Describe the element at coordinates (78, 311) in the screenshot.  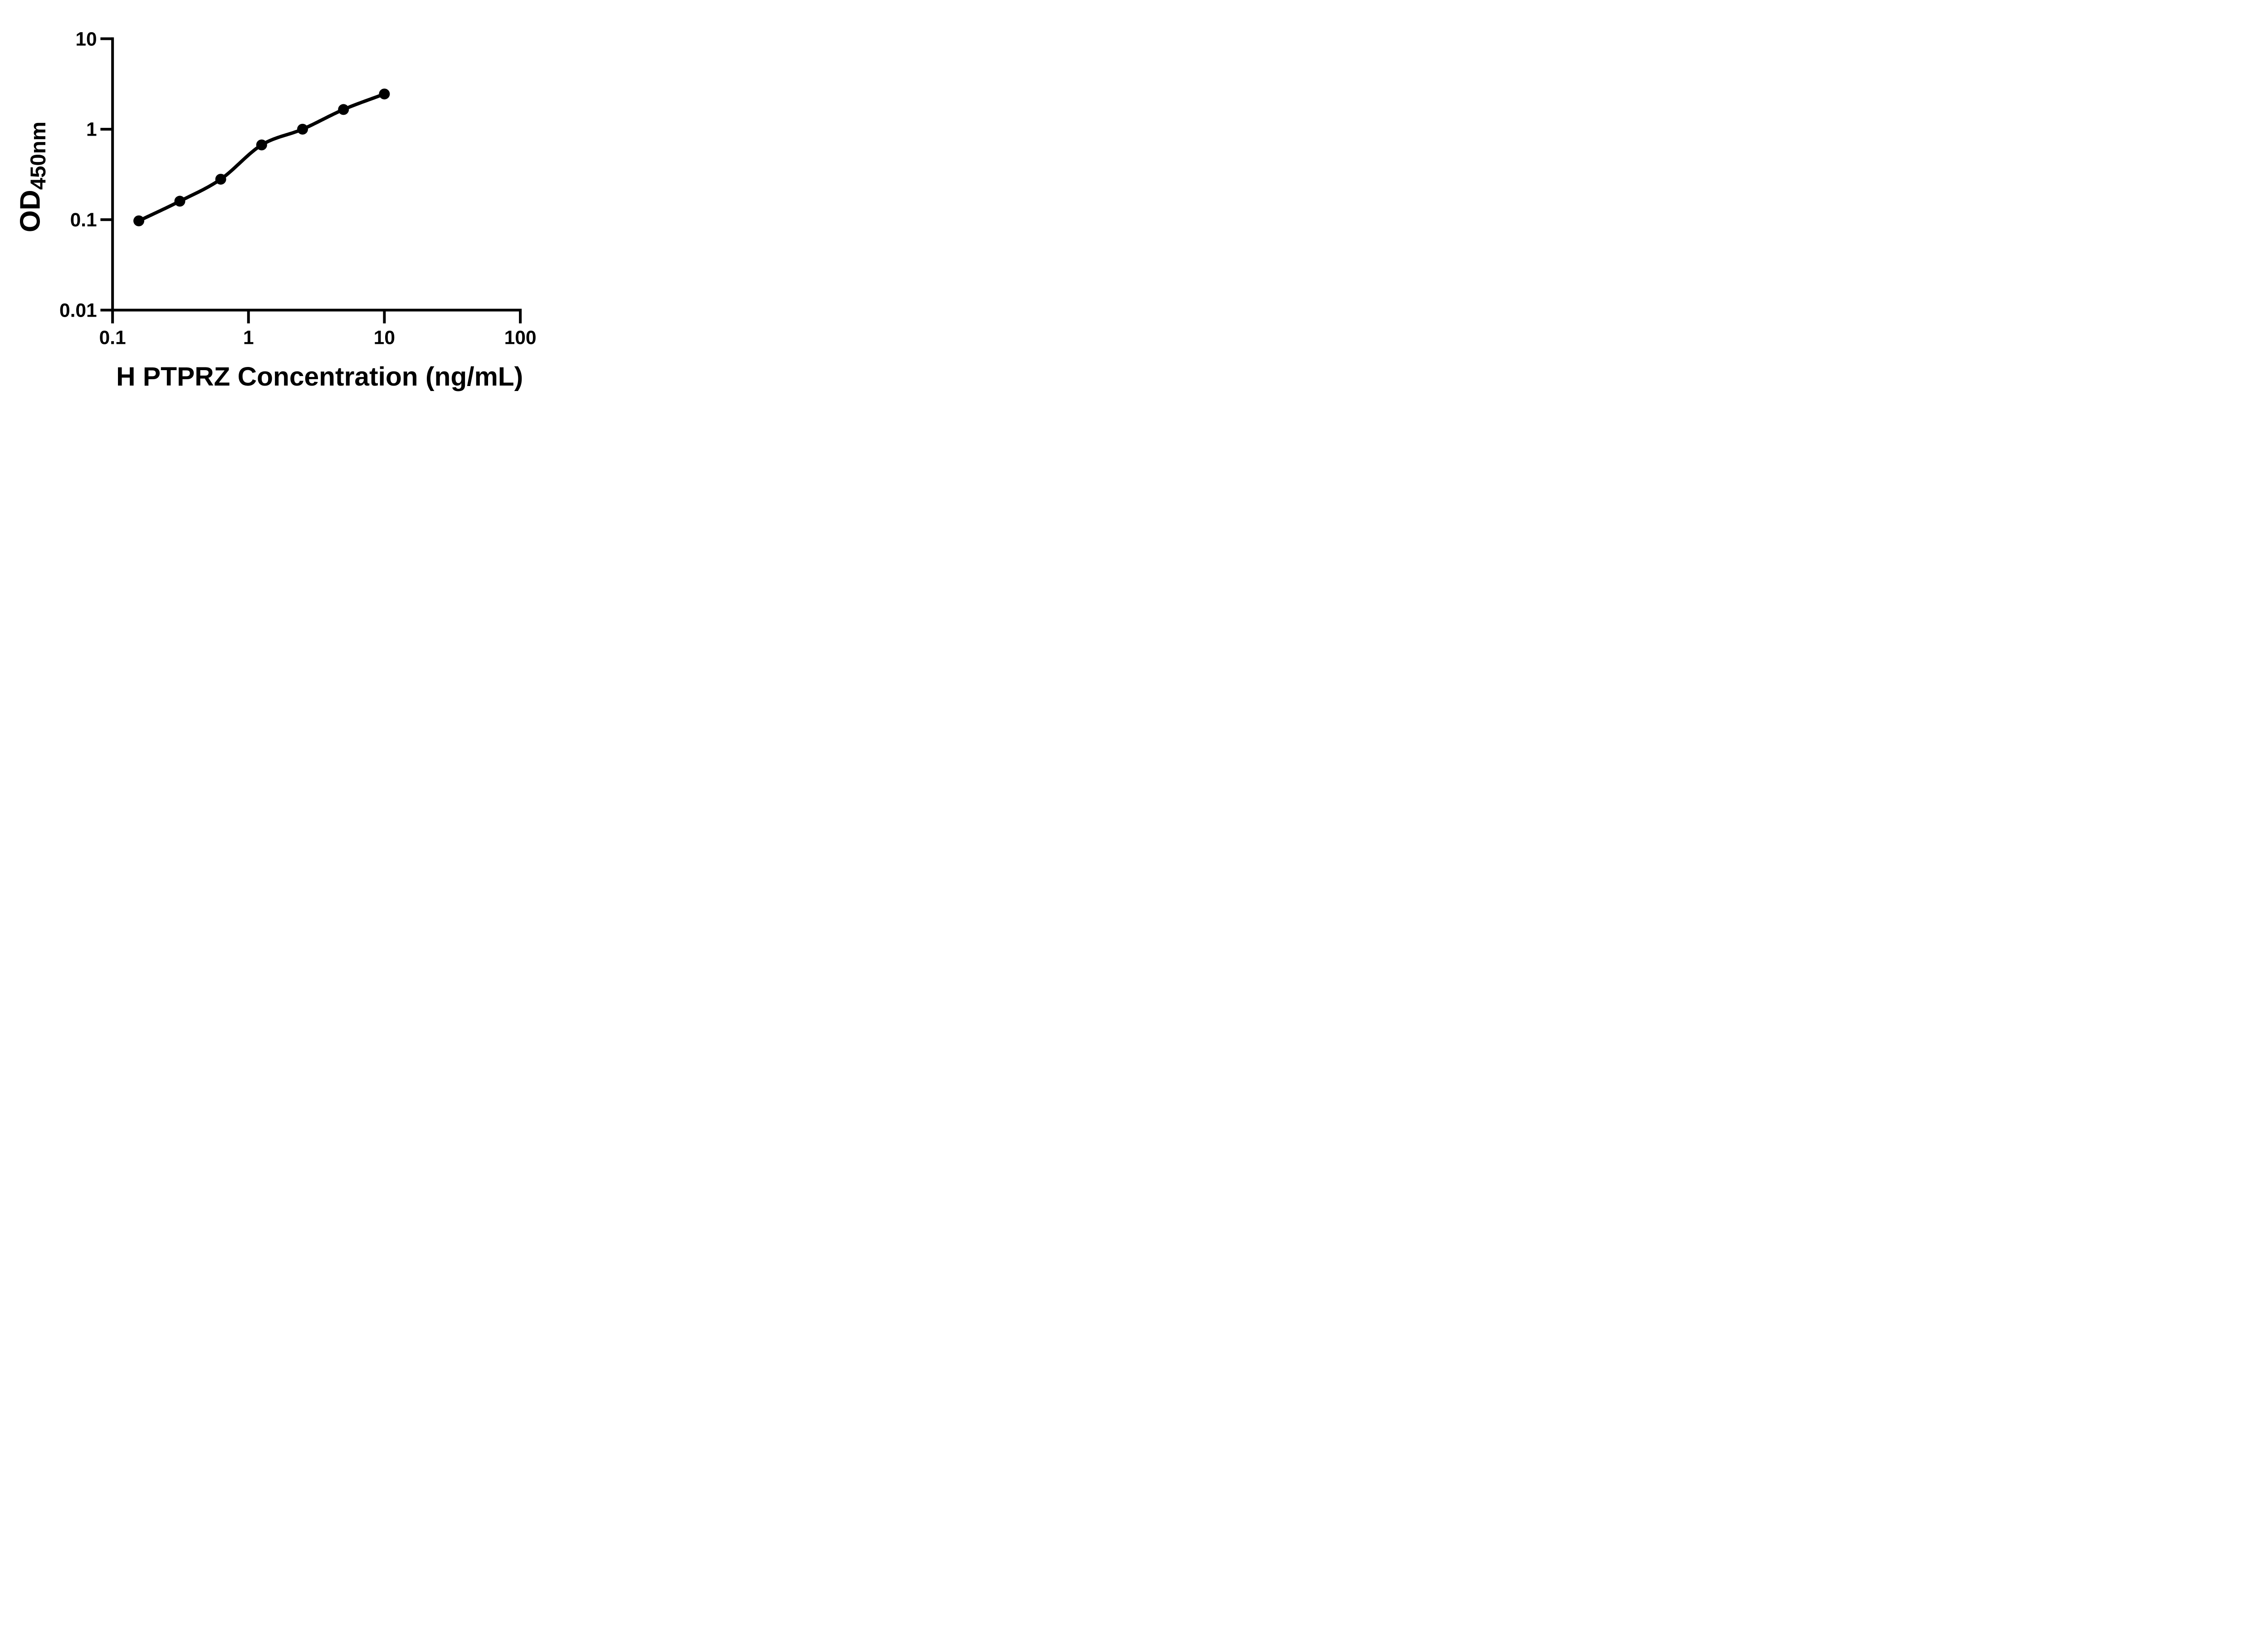
I see `y-tick-label-0.01: 0.01` at that location.